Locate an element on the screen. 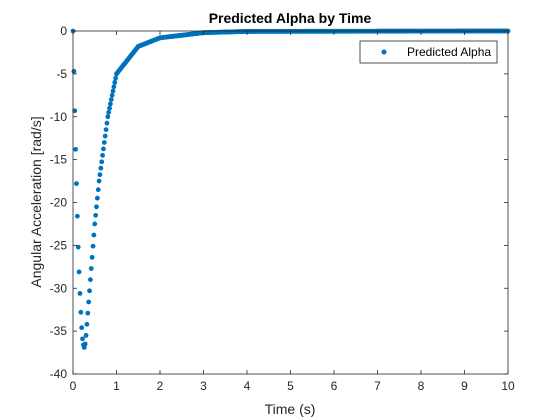  y-tick-label: -35 is located at coordinates (59, 331).